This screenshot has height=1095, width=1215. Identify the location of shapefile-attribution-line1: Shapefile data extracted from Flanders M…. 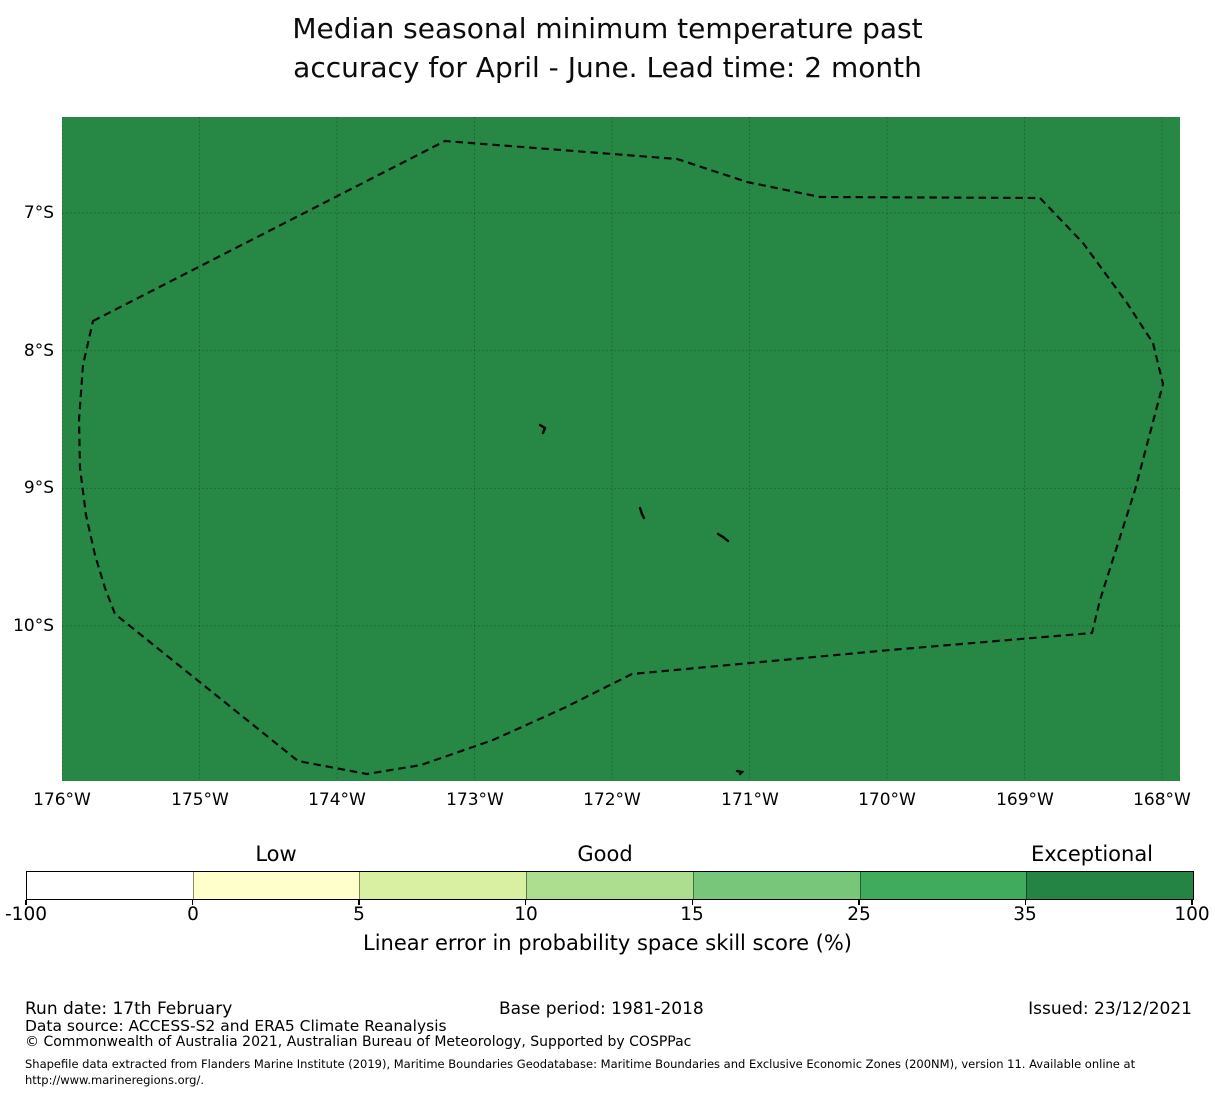
(580, 1064).